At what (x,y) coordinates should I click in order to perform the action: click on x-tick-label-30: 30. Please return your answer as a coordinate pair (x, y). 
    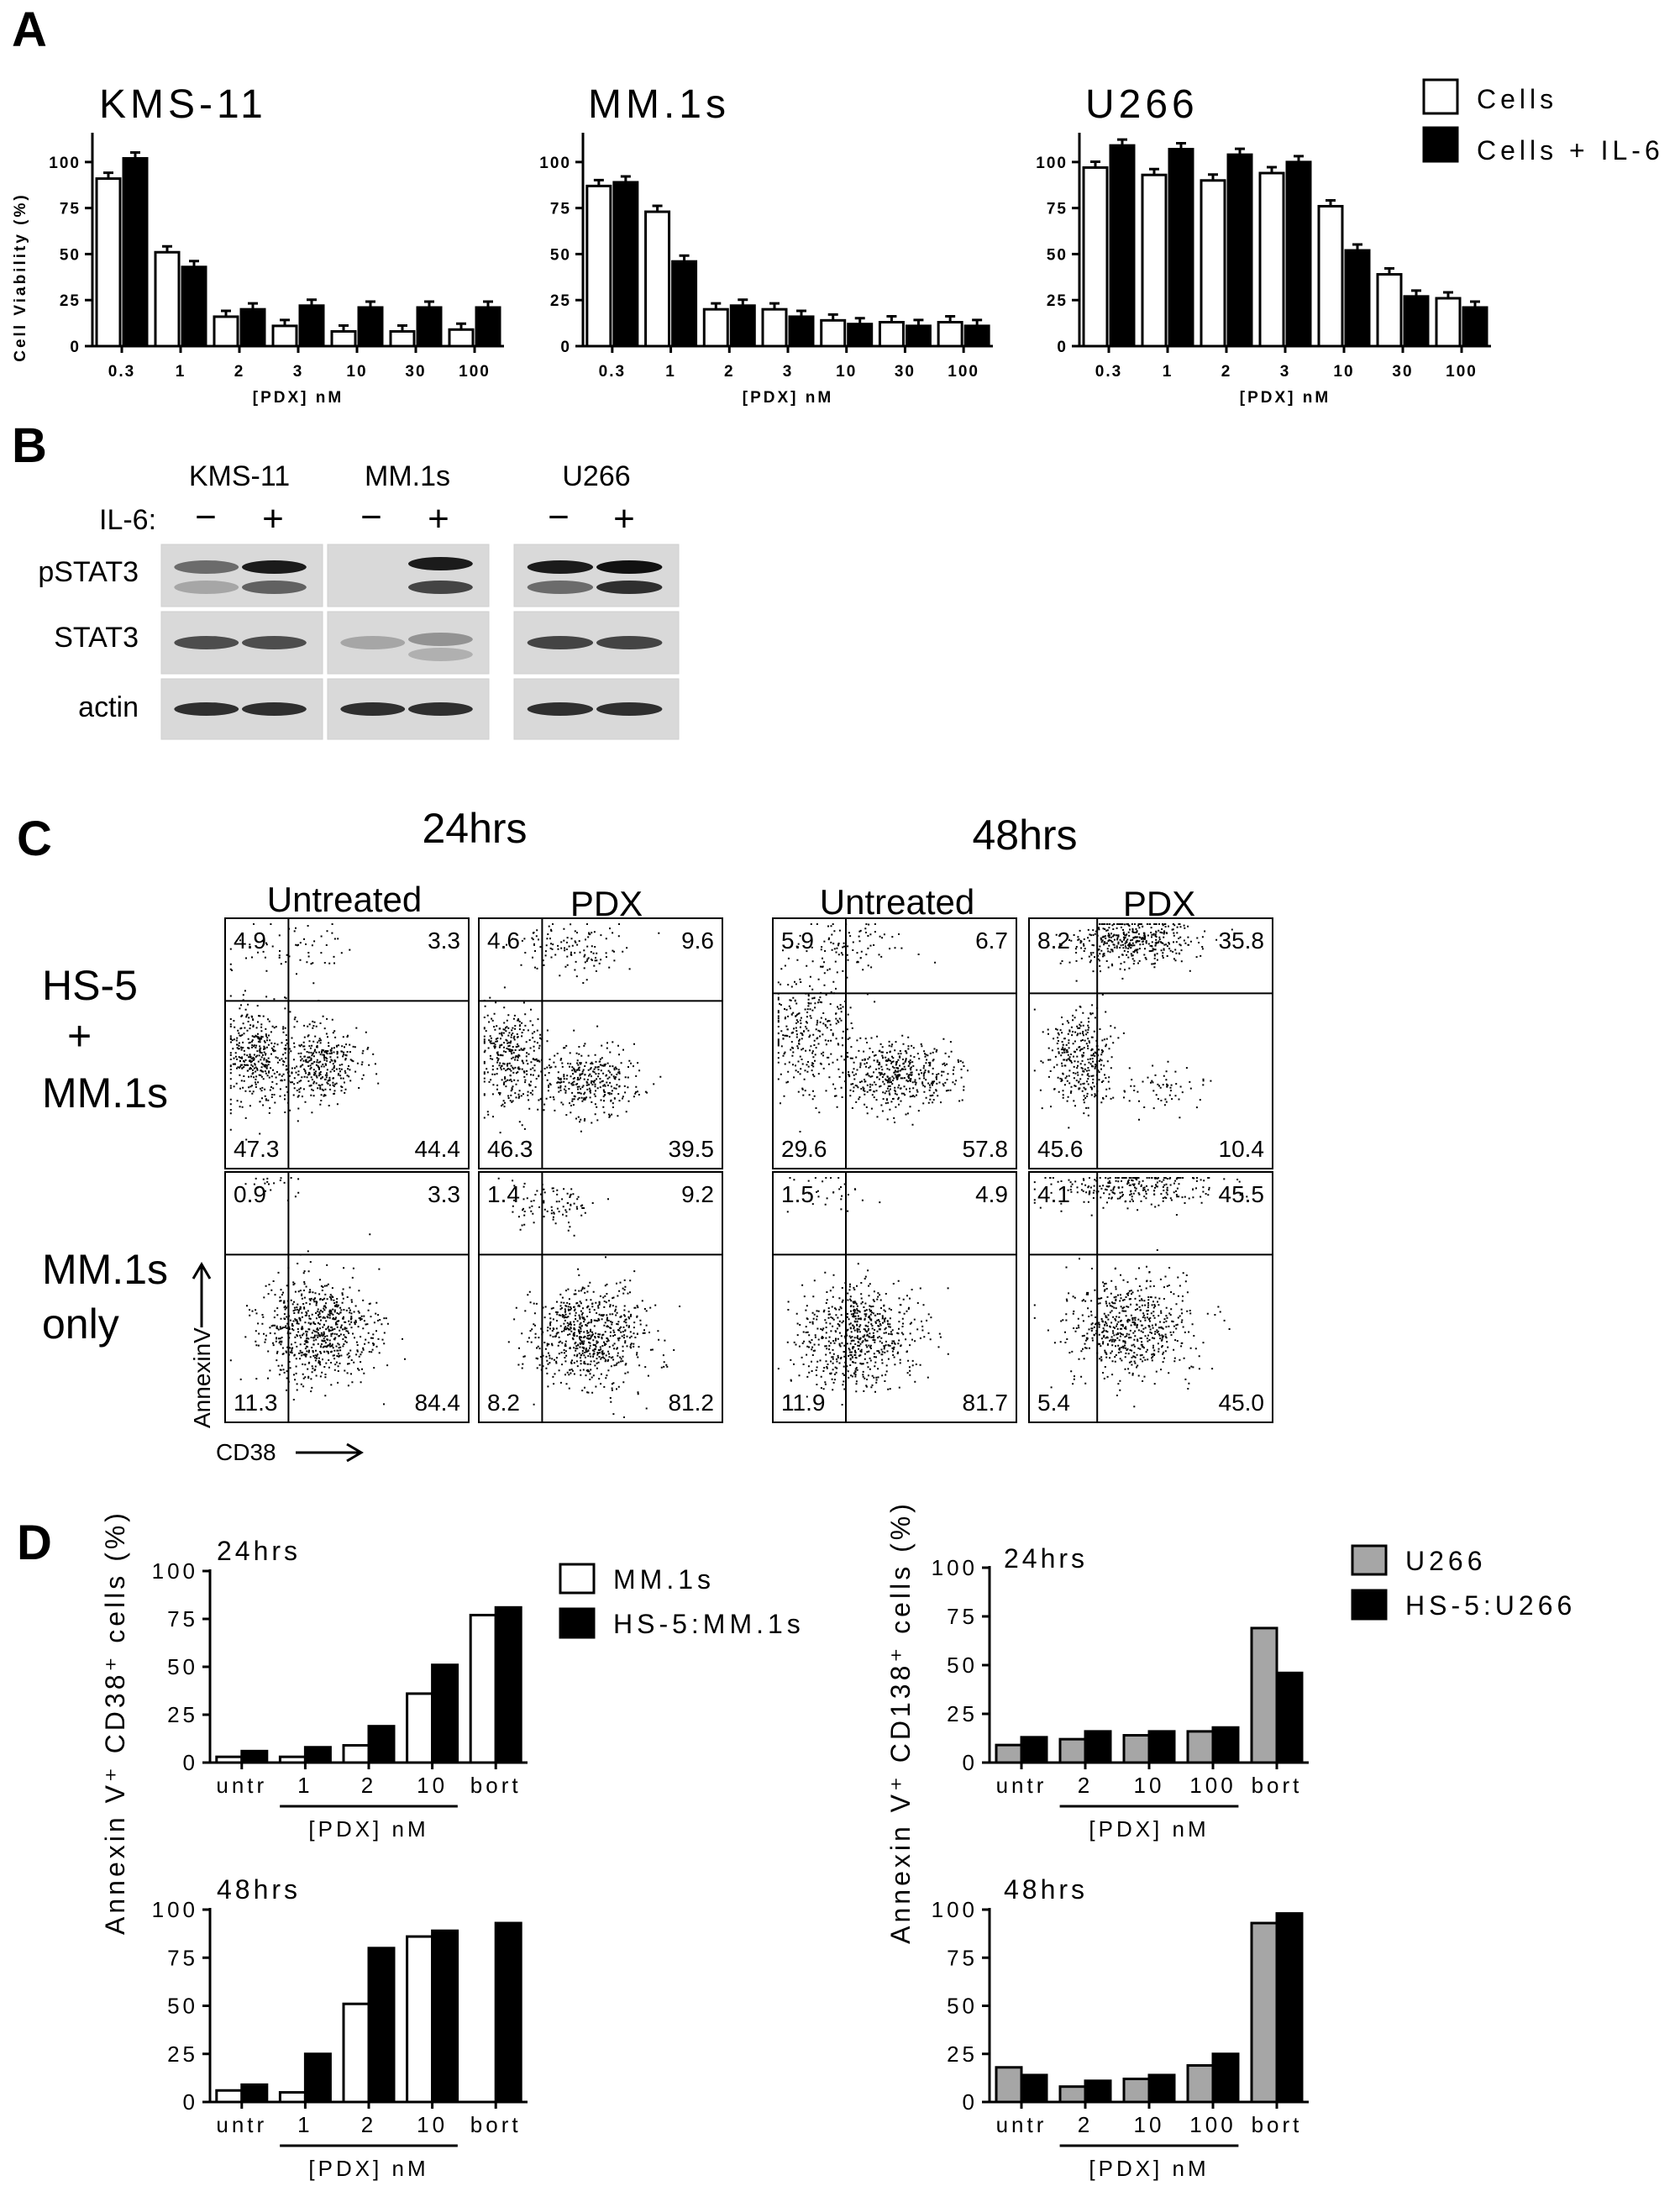
    Looking at the image, I should click on (415, 372).